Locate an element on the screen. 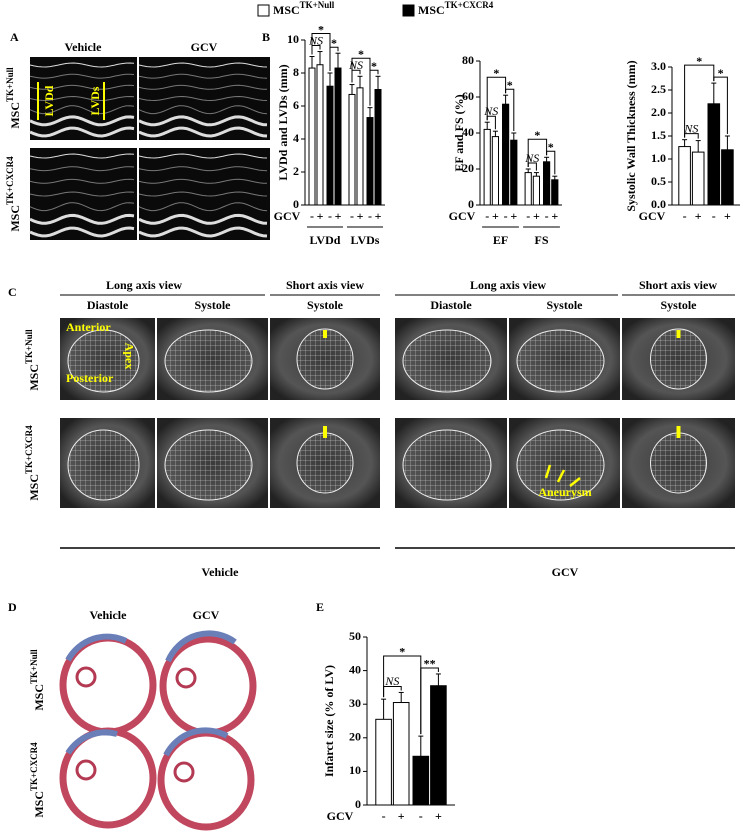  y-axis-label: EF and FS (%) is located at coordinates (459, 132).